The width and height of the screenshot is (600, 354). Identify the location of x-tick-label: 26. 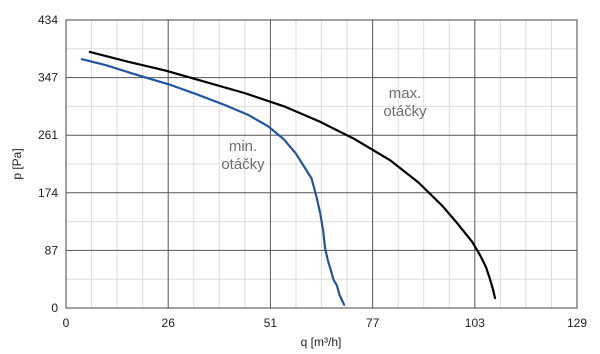
(169, 323).